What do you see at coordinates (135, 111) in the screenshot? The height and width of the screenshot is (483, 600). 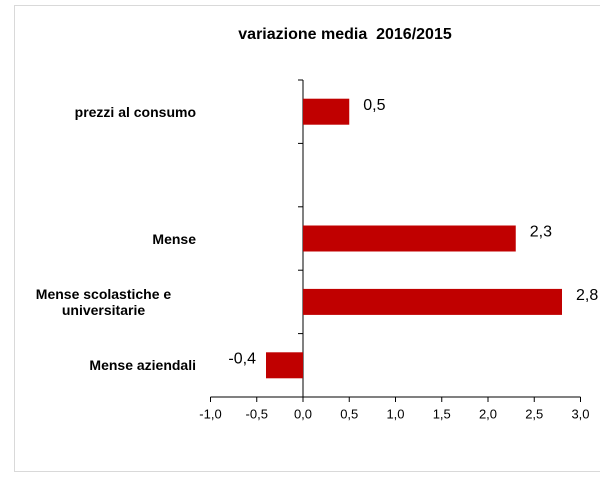 I see `y-tick-label-text: prezzi al consumo` at bounding box center [135, 111].